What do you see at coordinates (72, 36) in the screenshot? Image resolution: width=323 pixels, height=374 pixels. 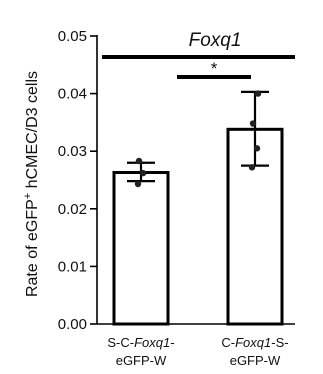 I see `y-tick-label: 0.05` at bounding box center [72, 36].